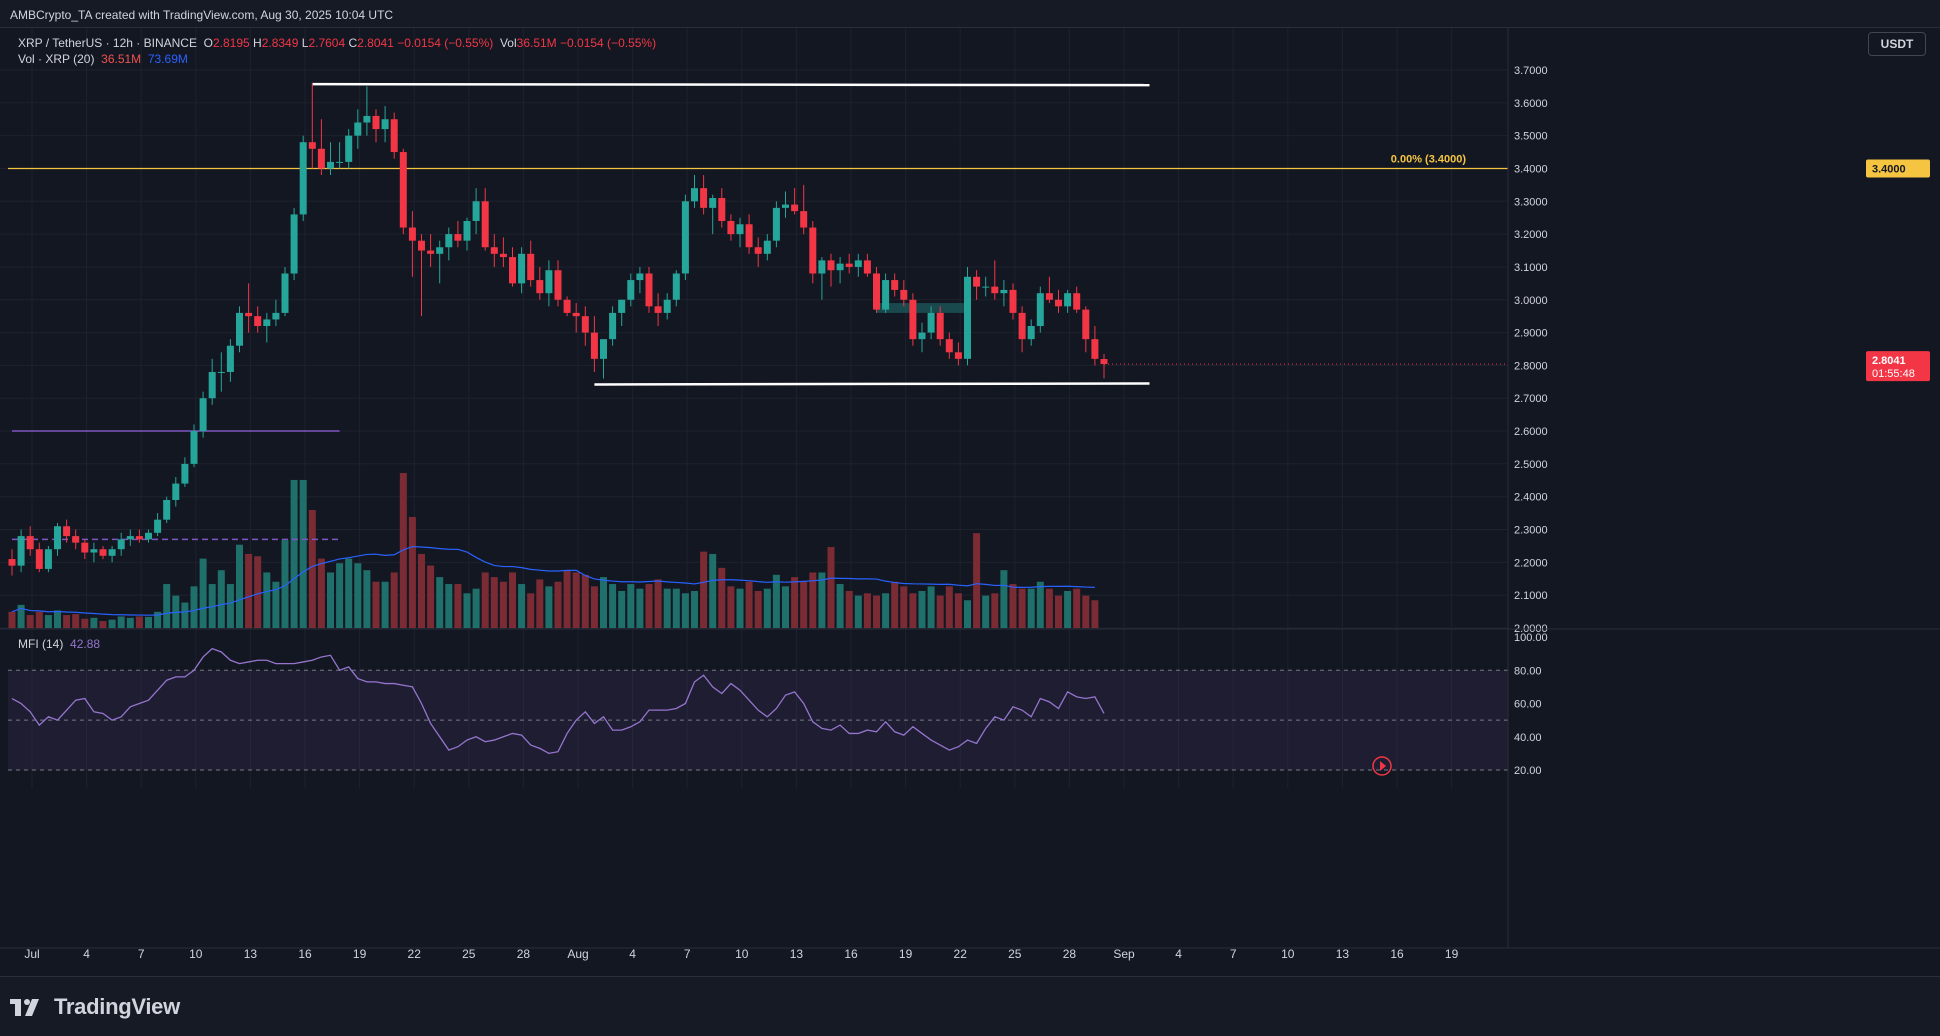 The width and height of the screenshot is (1940, 1036). What do you see at coordinates (121, 59) in the screenshot?
I see `legend-vol-line-v1: 36.51M` at bounding box center [121, 59].